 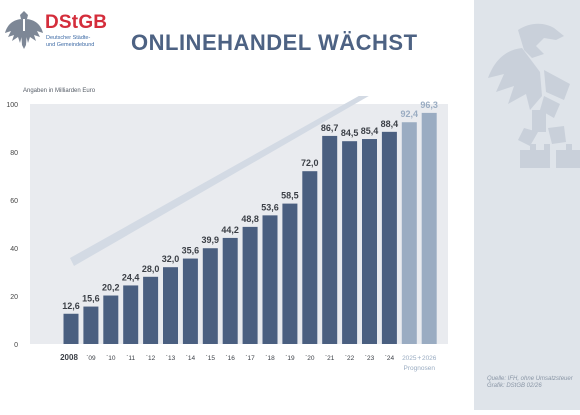 I want to click on bar-value-label: 28,0, so click(x=151, y=269).